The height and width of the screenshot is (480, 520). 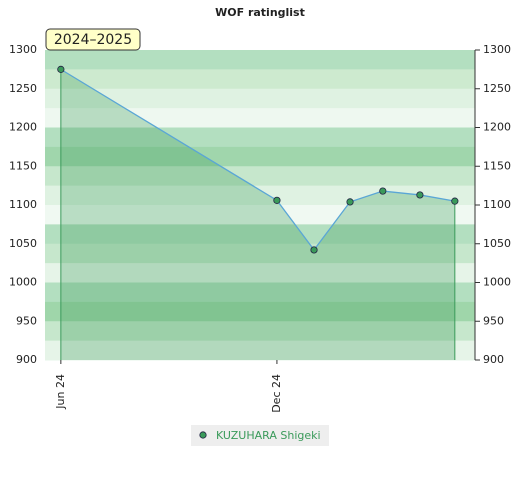 I want to click on period-box, so click(x=93, y=39).